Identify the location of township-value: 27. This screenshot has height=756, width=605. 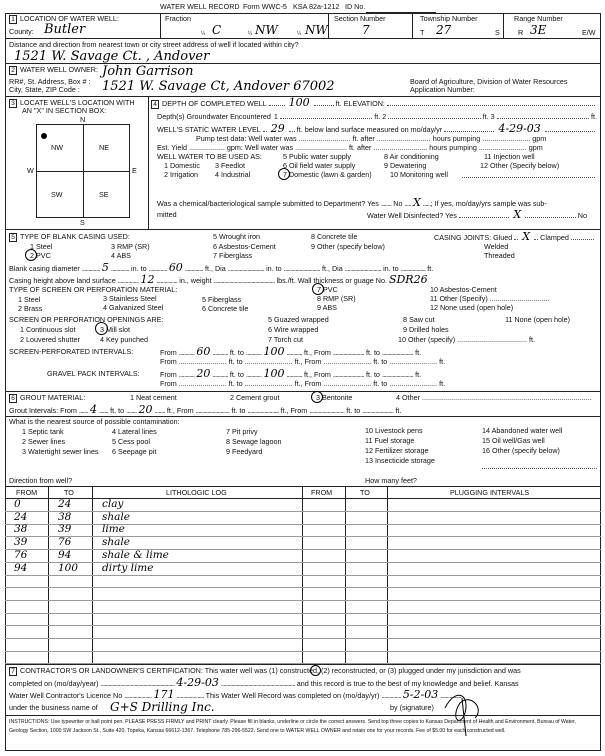
(444, 30).